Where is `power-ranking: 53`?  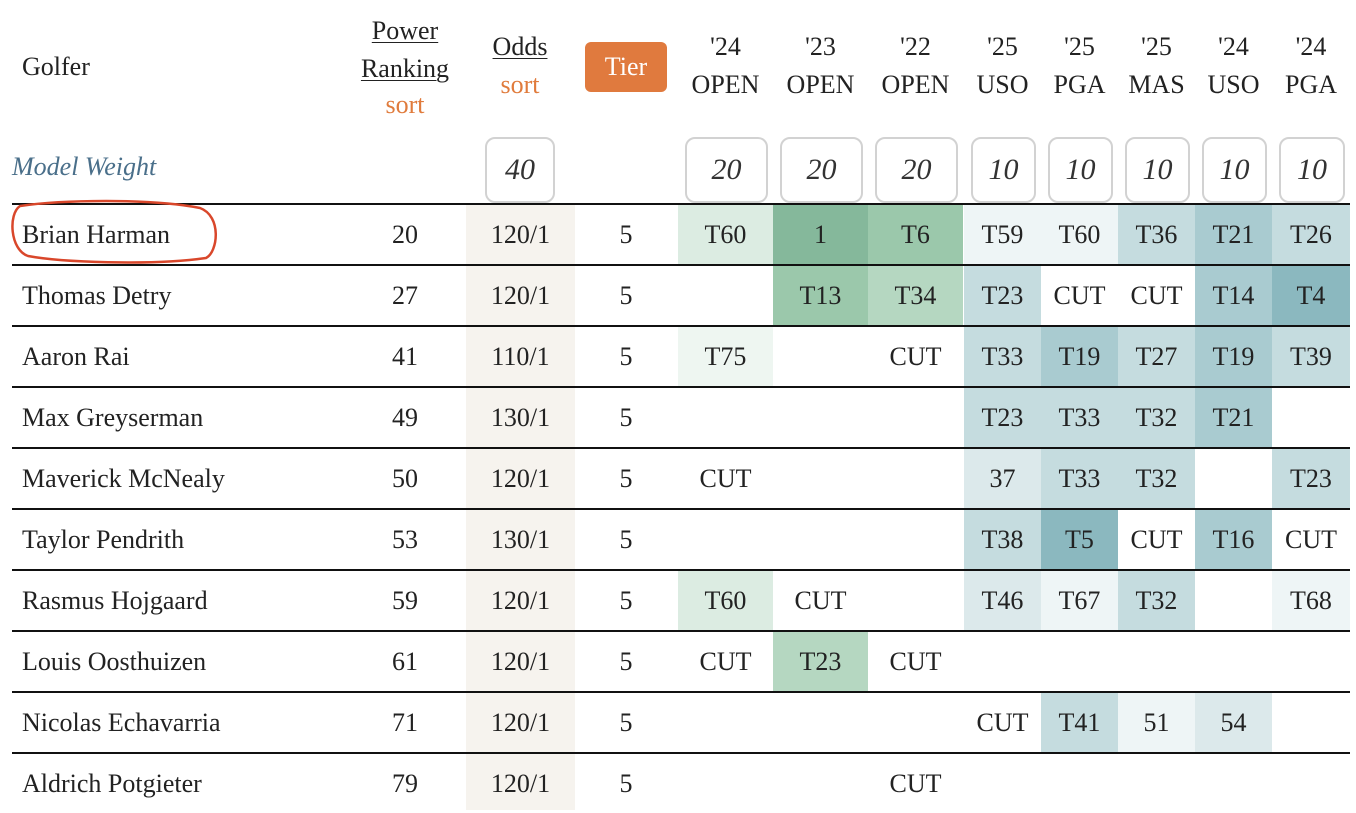 power-ranking: 53 is located at coordinates (405, 539).